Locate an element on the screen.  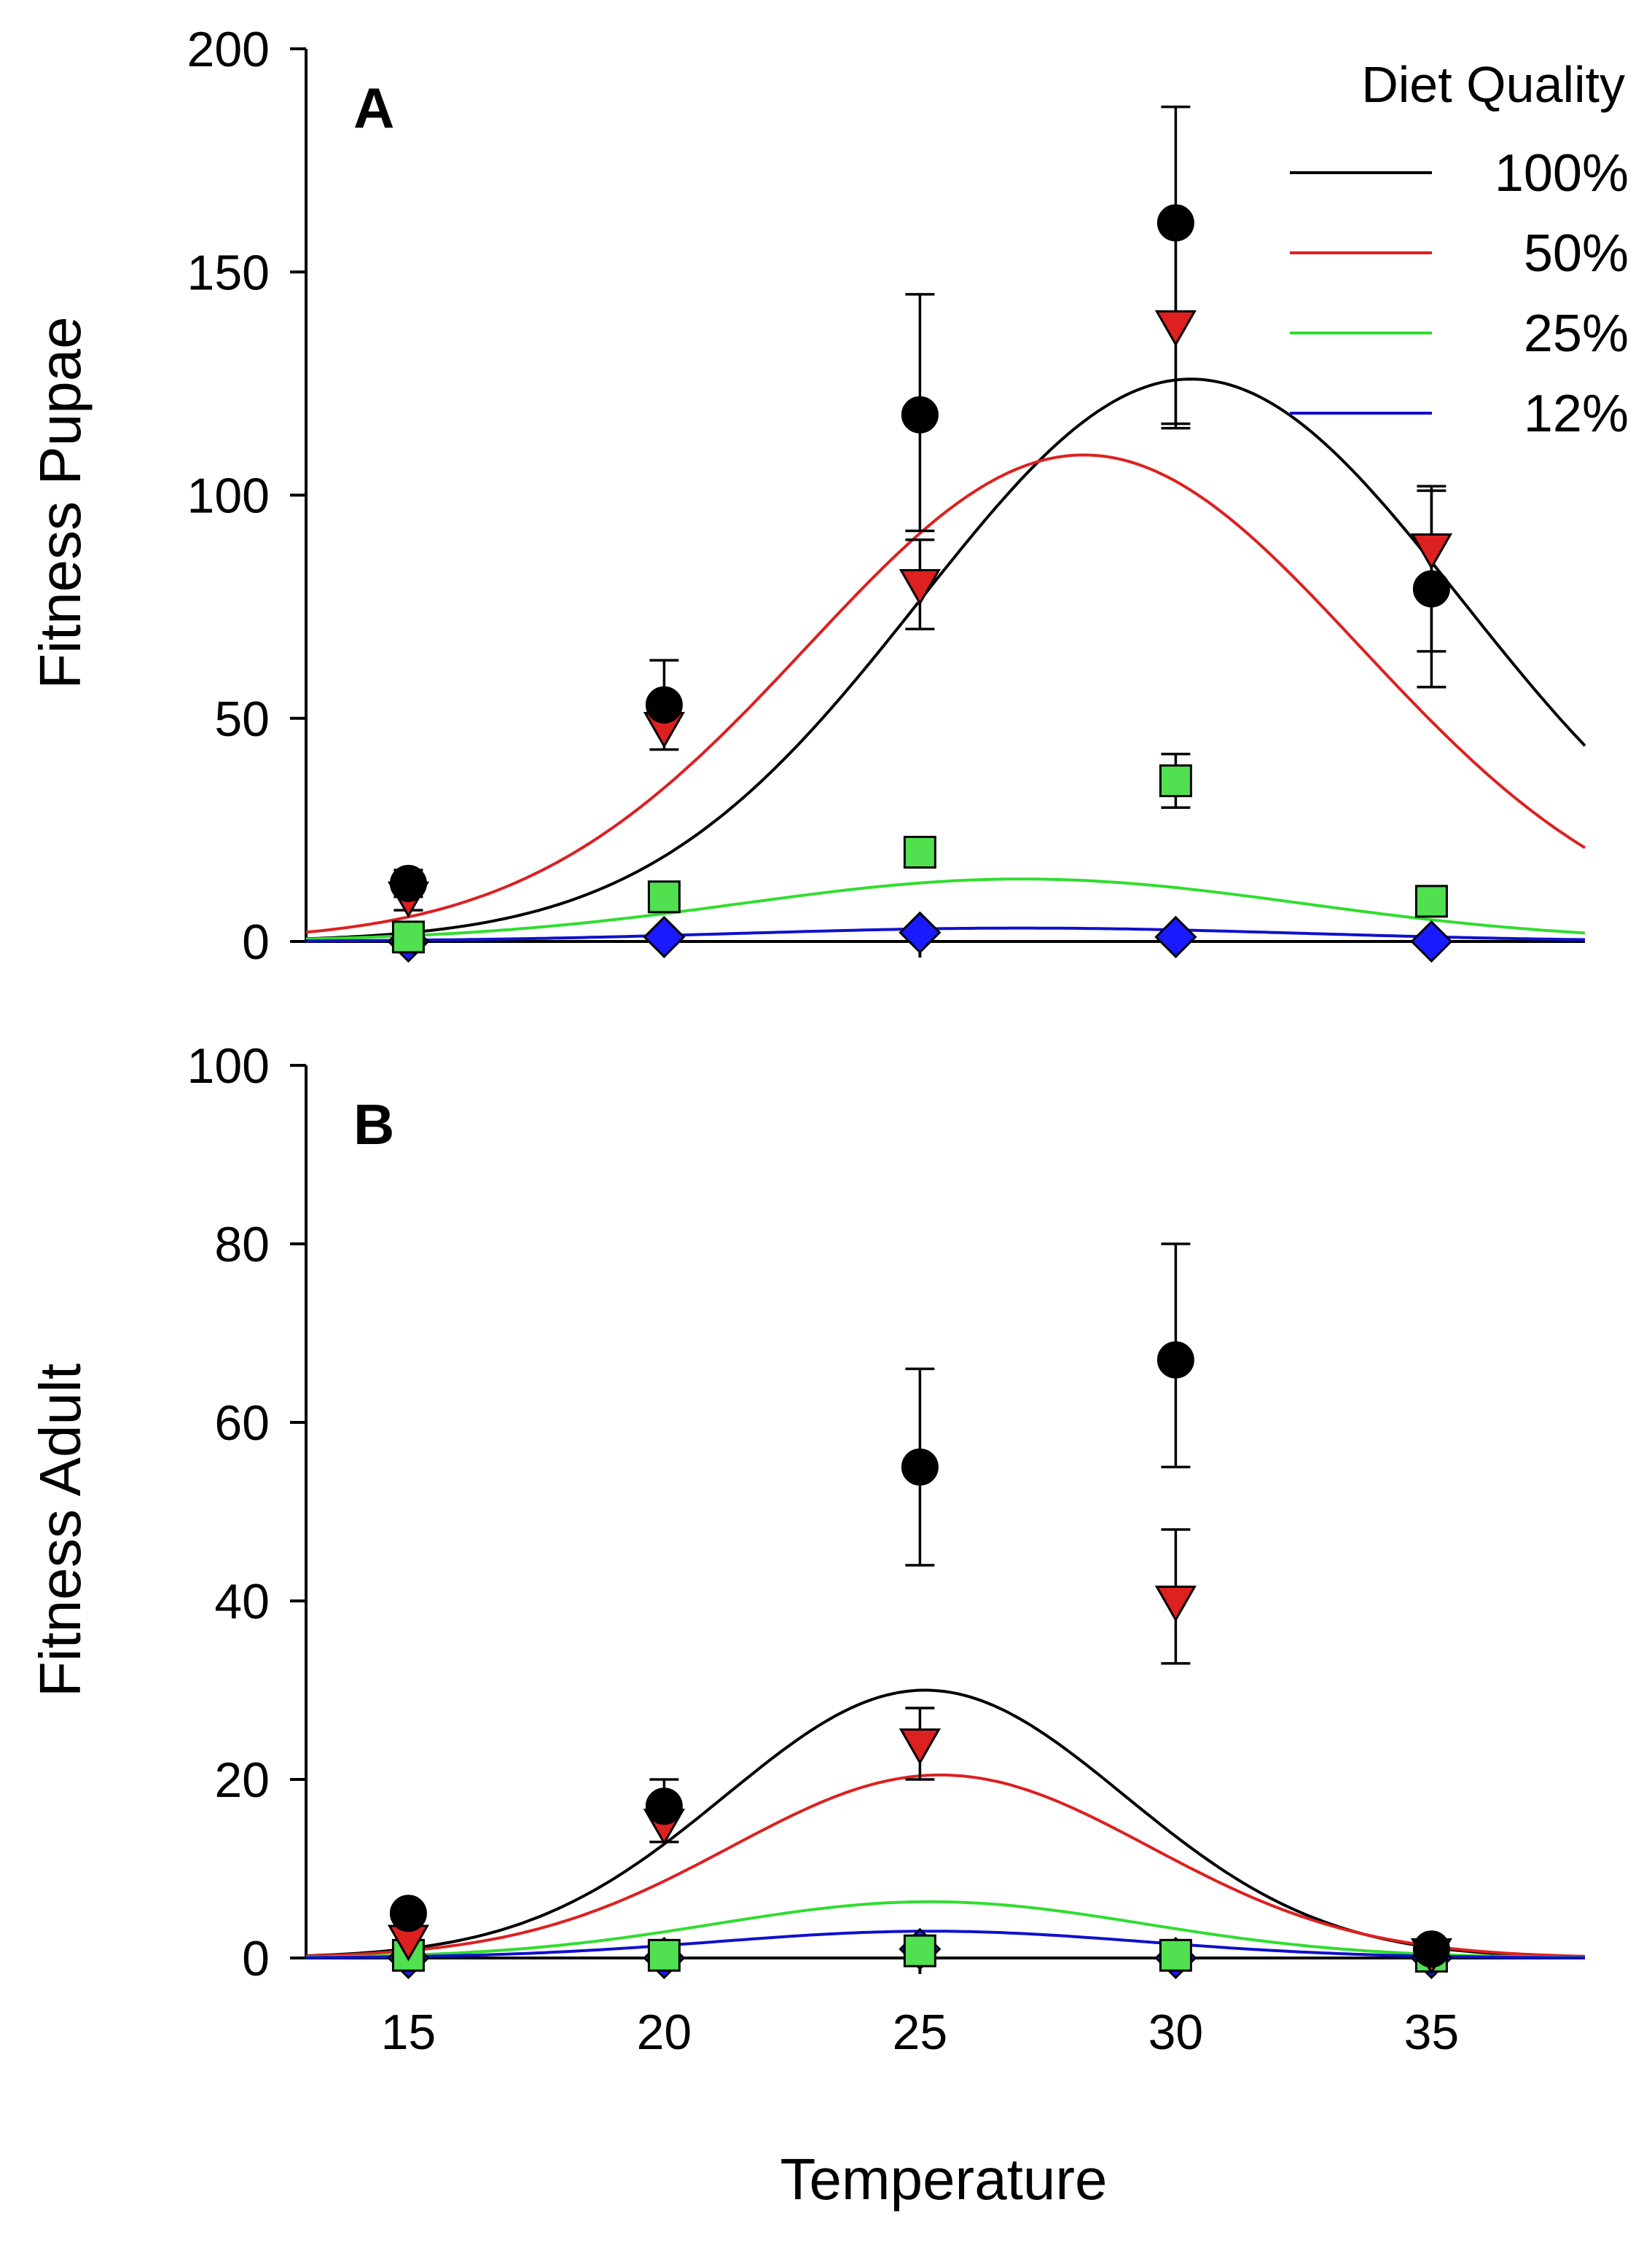
y-tick-label: 80 is located at coordinates (242, 1244).